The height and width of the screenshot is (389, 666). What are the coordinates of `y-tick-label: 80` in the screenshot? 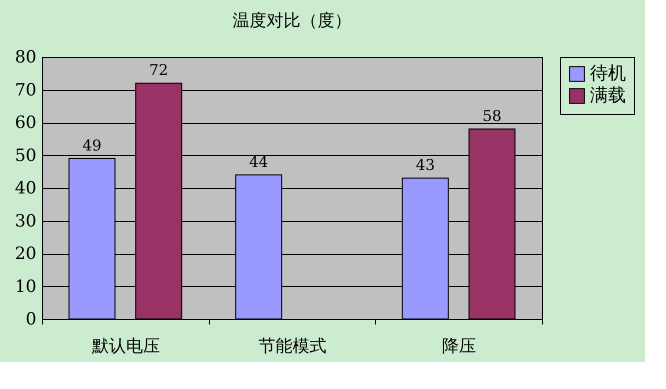 It's located at (25, 58).